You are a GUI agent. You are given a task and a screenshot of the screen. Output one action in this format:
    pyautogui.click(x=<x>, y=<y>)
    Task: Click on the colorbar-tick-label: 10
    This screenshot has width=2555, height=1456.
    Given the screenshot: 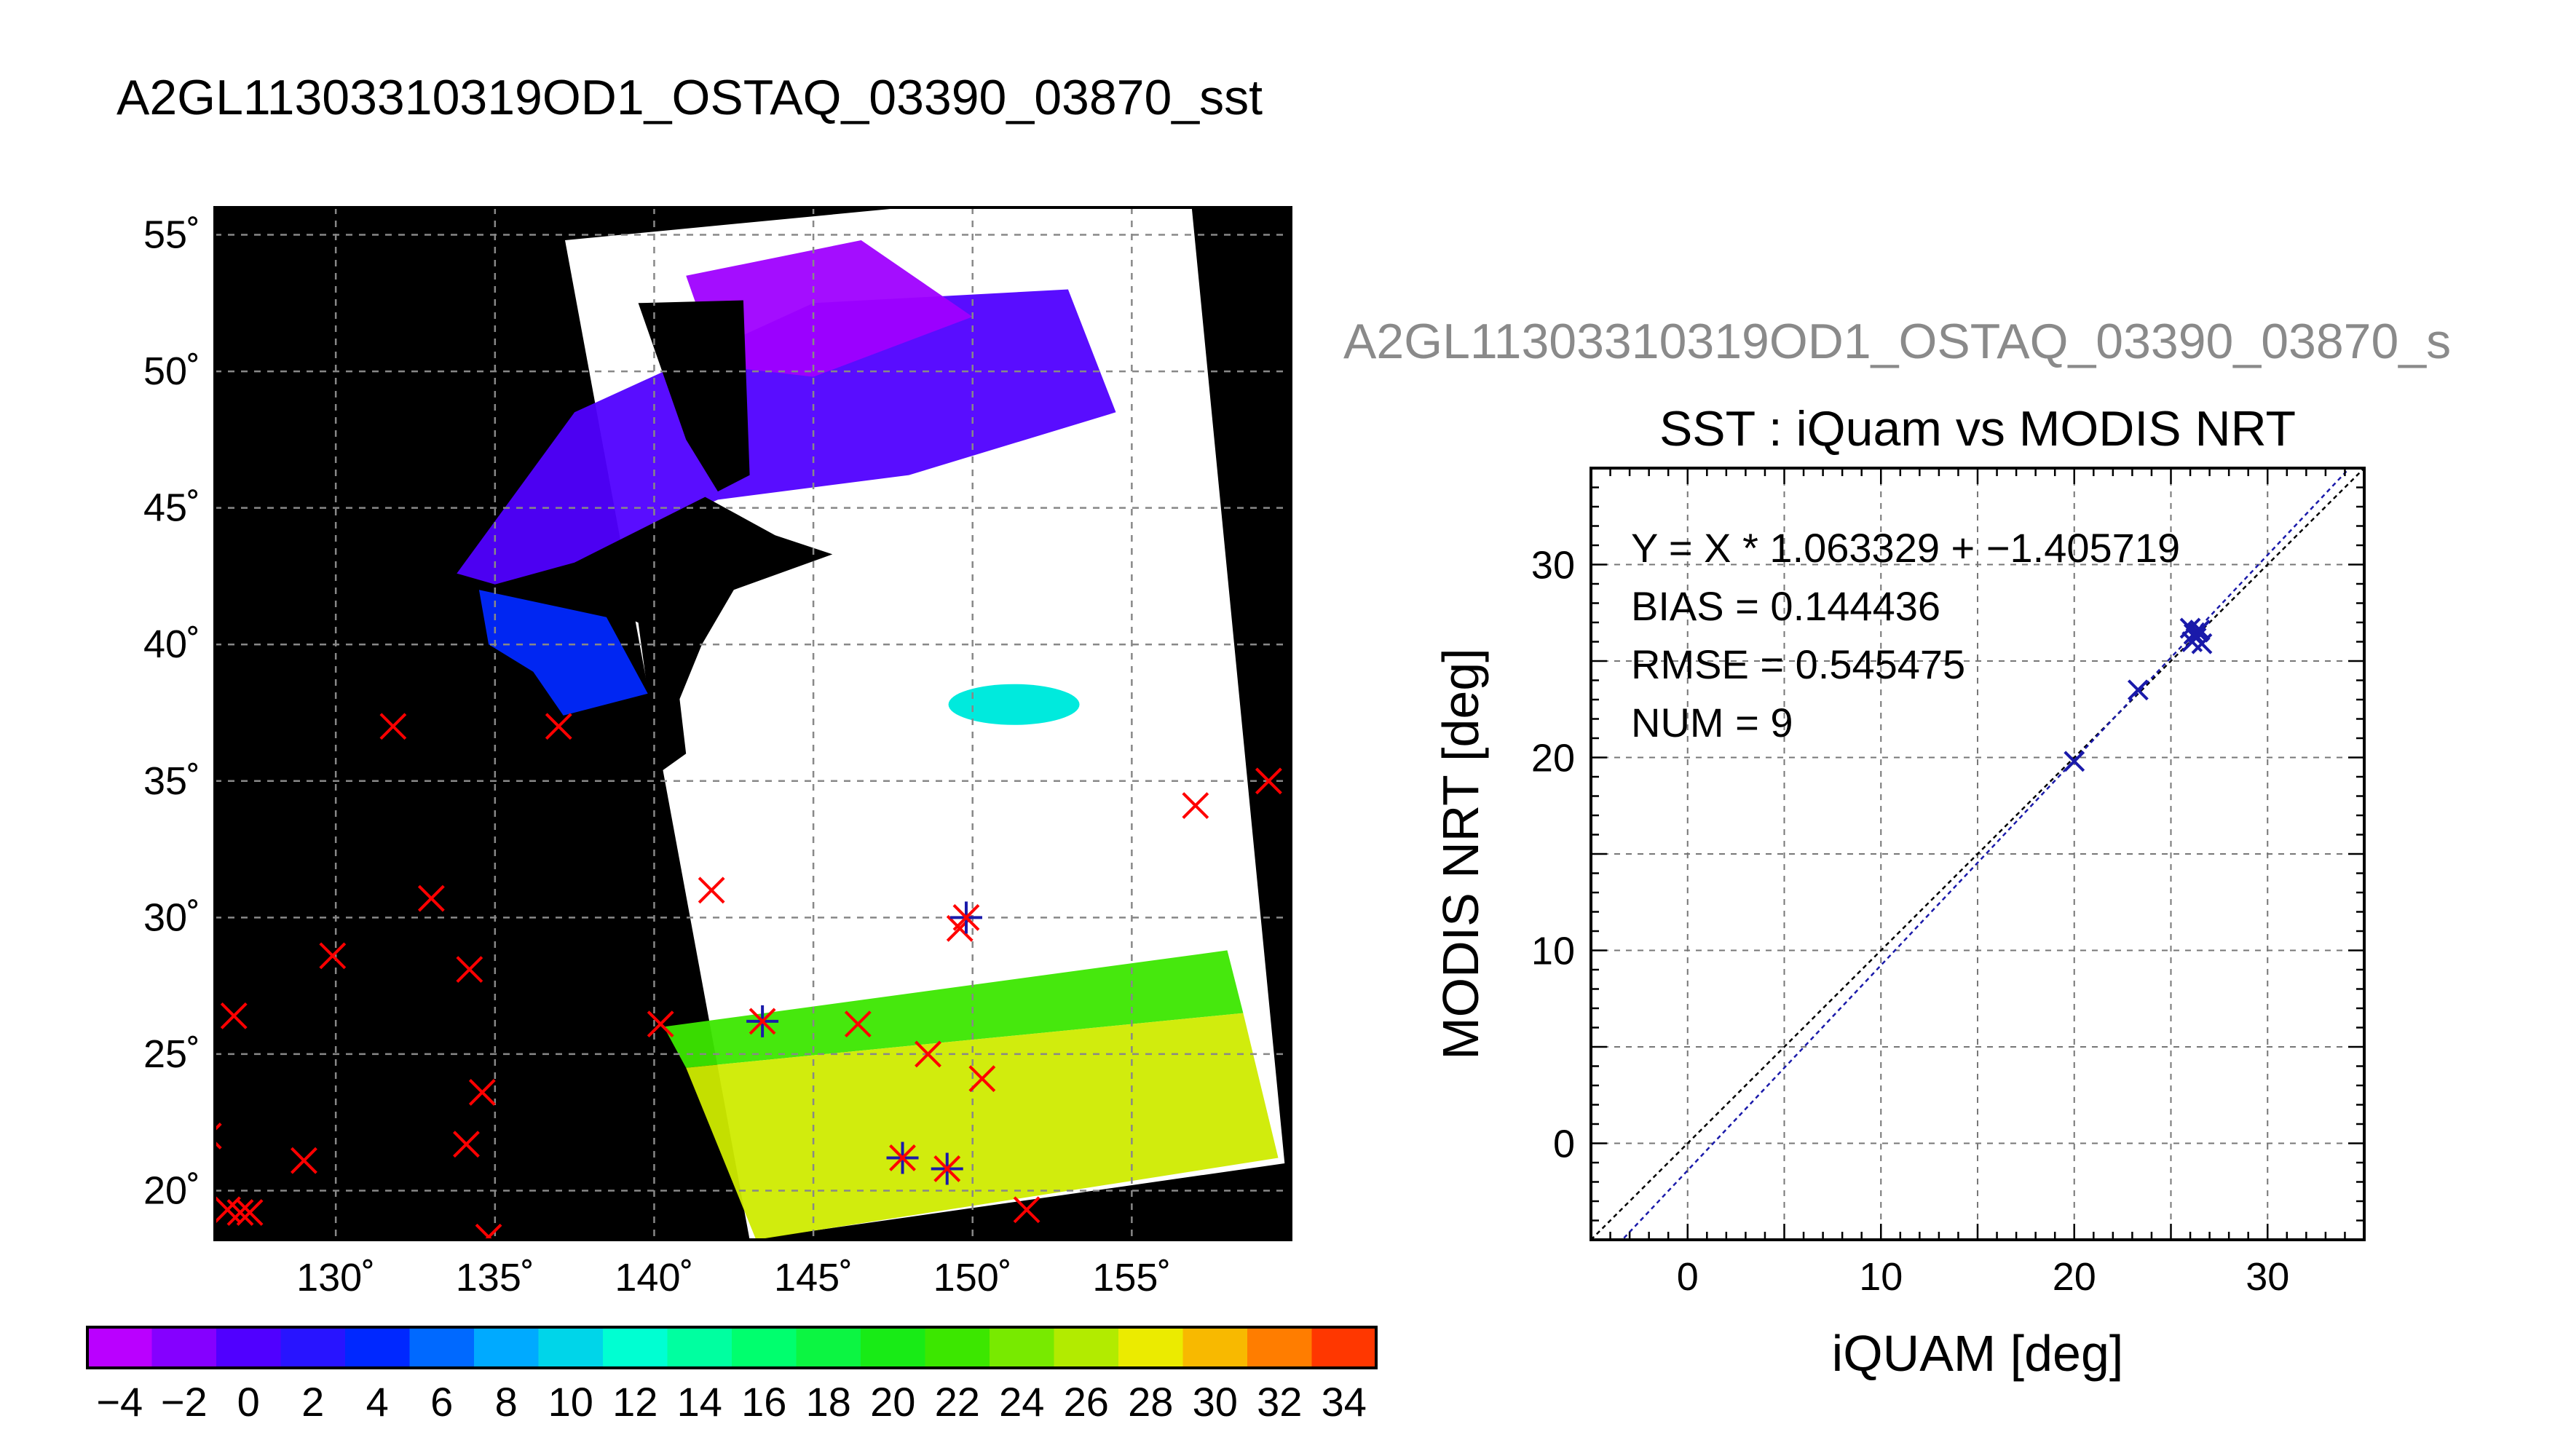 What is the action you would take?
    pyautogui.click(x=570, y=1402)
    